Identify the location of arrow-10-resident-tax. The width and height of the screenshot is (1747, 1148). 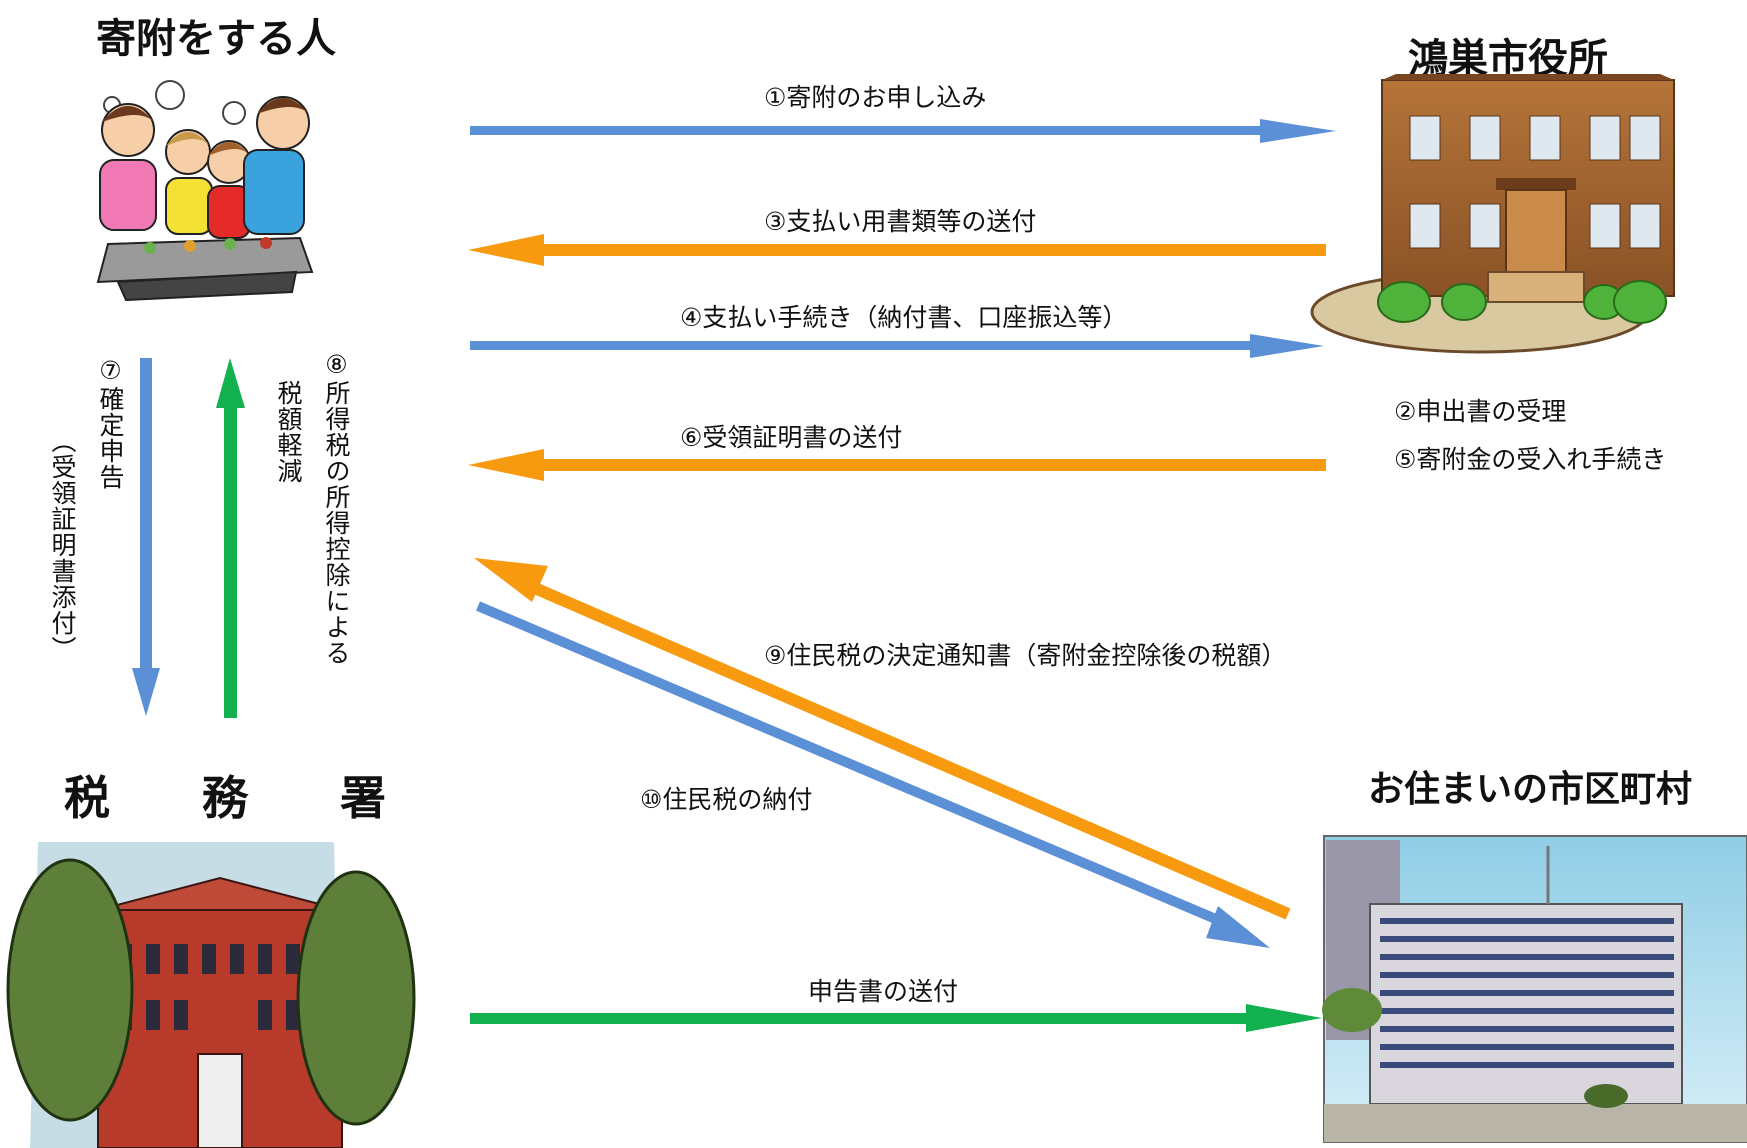
(873, 774).